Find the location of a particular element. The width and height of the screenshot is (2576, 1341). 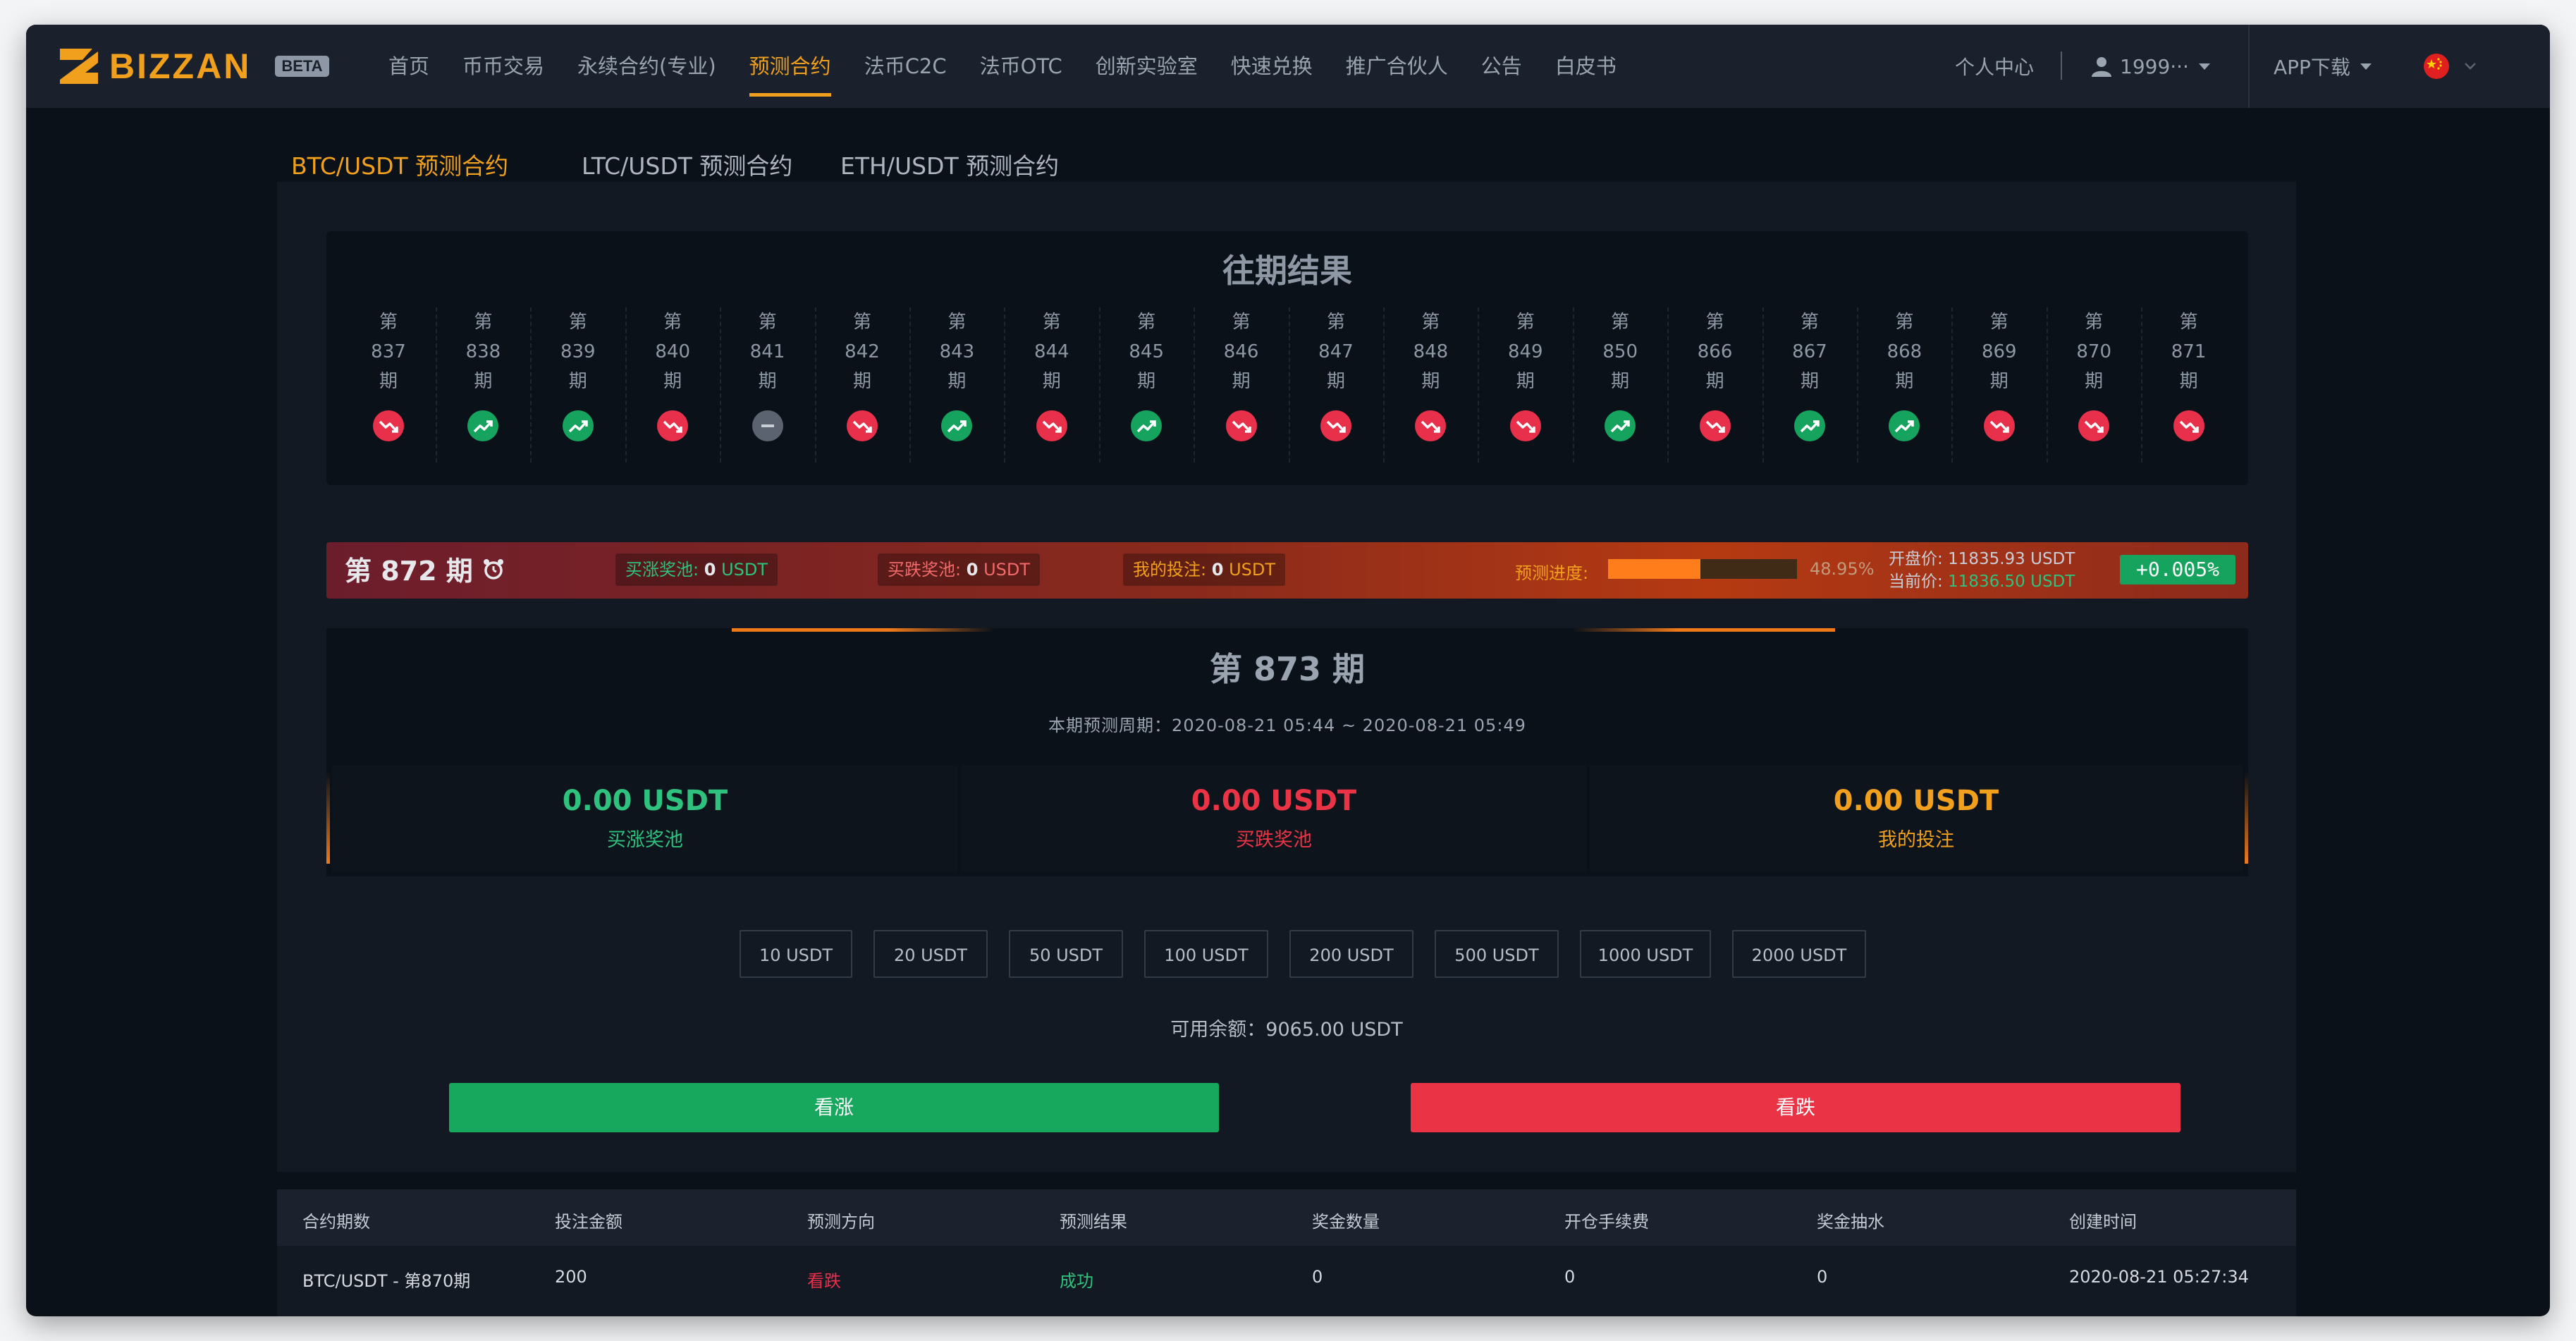

table-header: 合约期数 投注金额 预测方向 预测结果 奖金数量 开仓手续费 奖金抽水 创建时间 is located at coordinates (1286, 1217).